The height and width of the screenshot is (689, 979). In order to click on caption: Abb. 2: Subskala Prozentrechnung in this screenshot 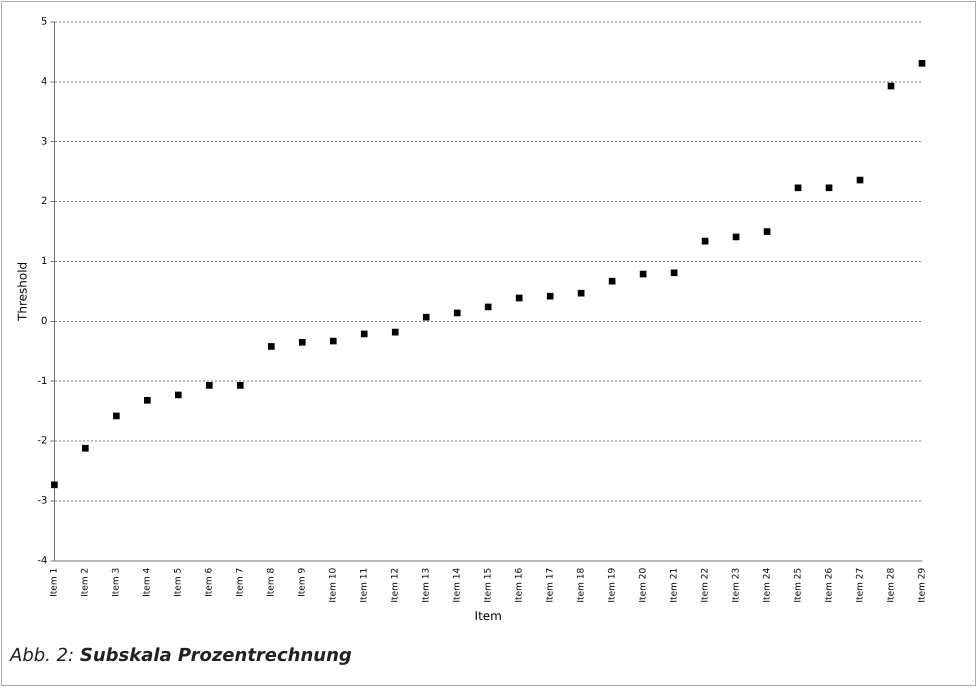, I will do `click(181, 655)`.